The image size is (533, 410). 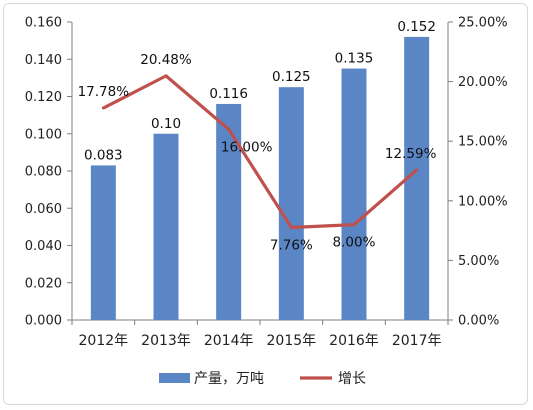 I want to click on left-axis-tick-label: 0.120, so click(x=43, y=97).